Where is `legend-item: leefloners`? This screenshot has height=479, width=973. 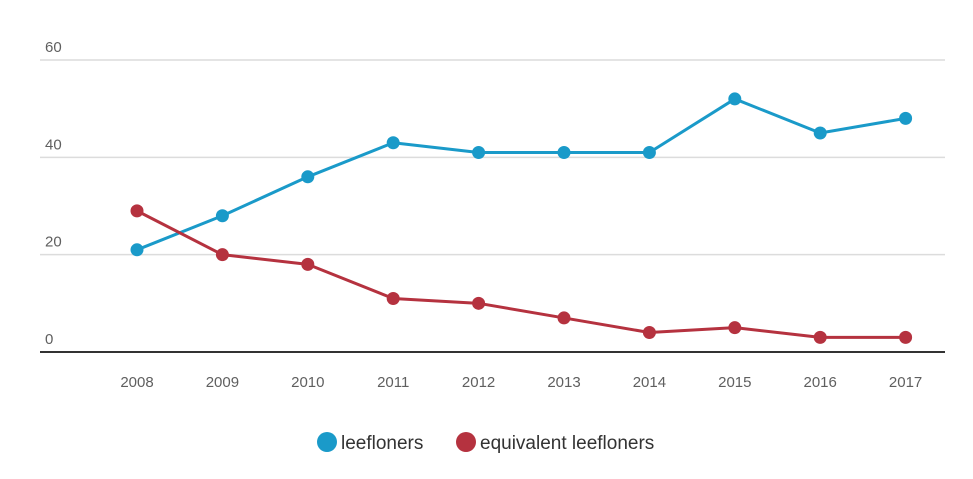
legend-item: leefloners is located at coordinates (370, 443).